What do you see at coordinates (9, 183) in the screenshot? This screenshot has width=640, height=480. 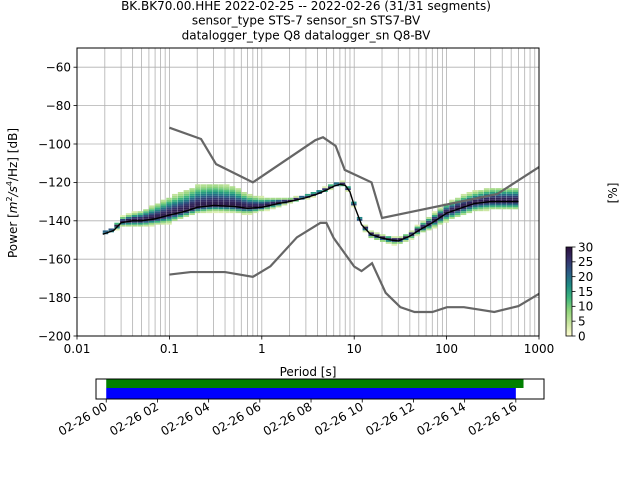 I see `y-label-exp4: 4` at bounding box center [9, 183].